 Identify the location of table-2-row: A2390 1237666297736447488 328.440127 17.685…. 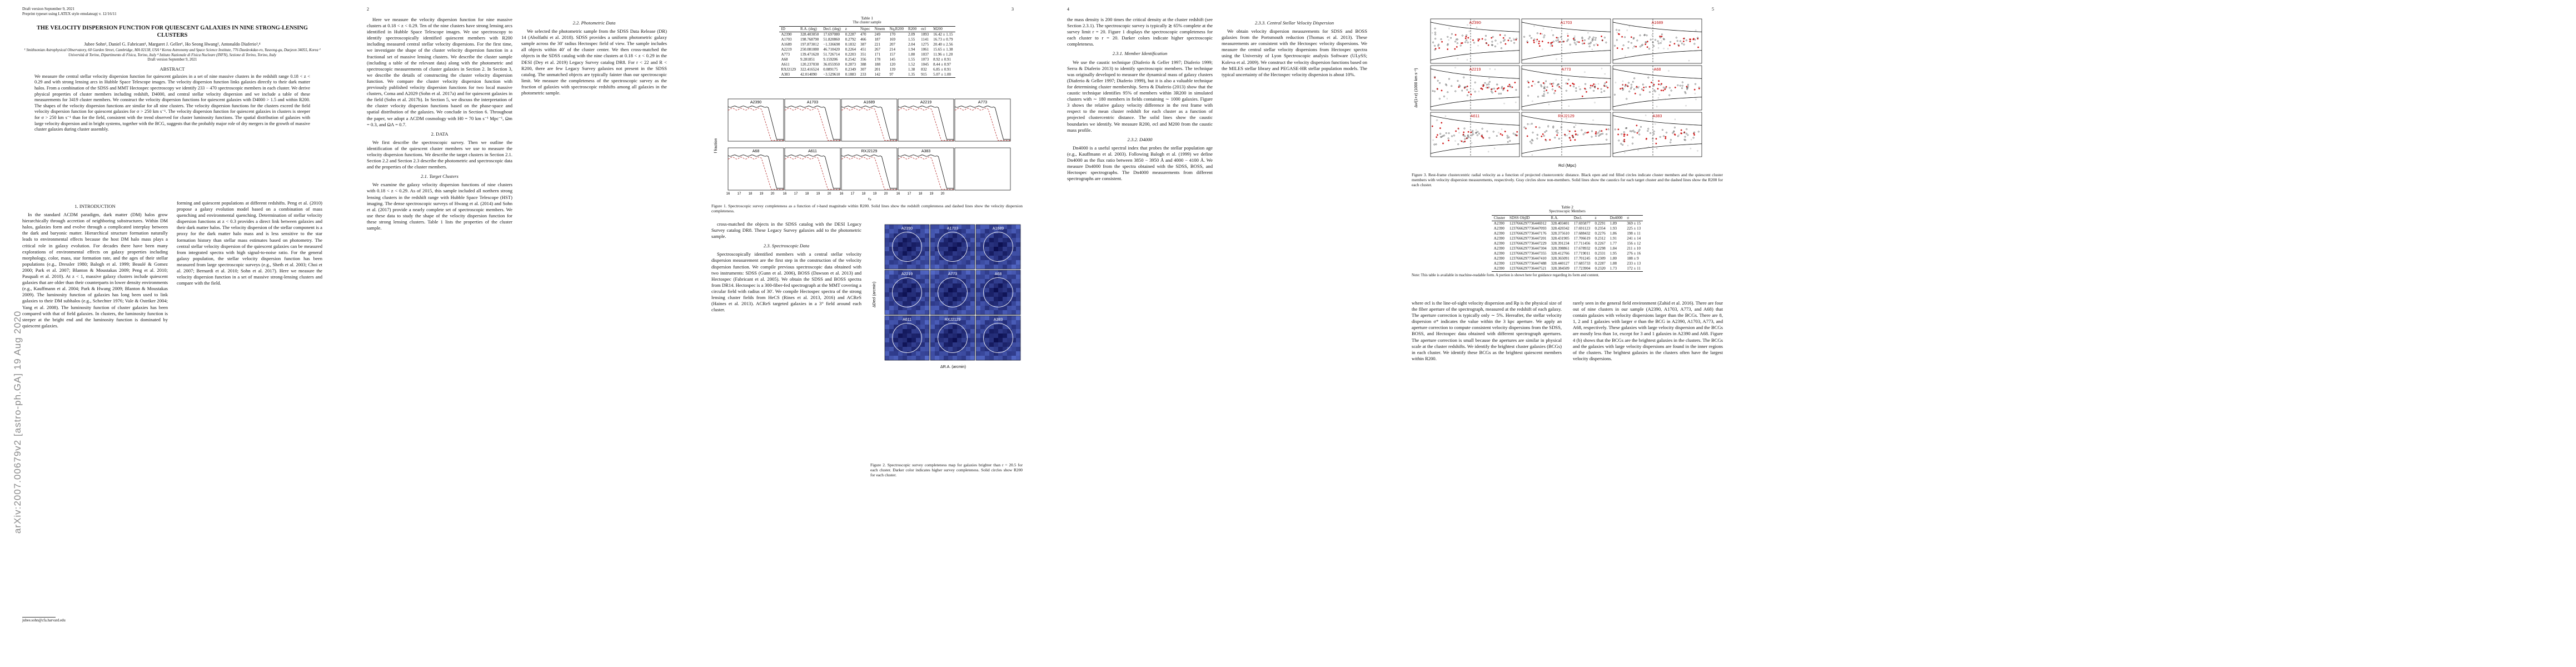
(1567, 263).